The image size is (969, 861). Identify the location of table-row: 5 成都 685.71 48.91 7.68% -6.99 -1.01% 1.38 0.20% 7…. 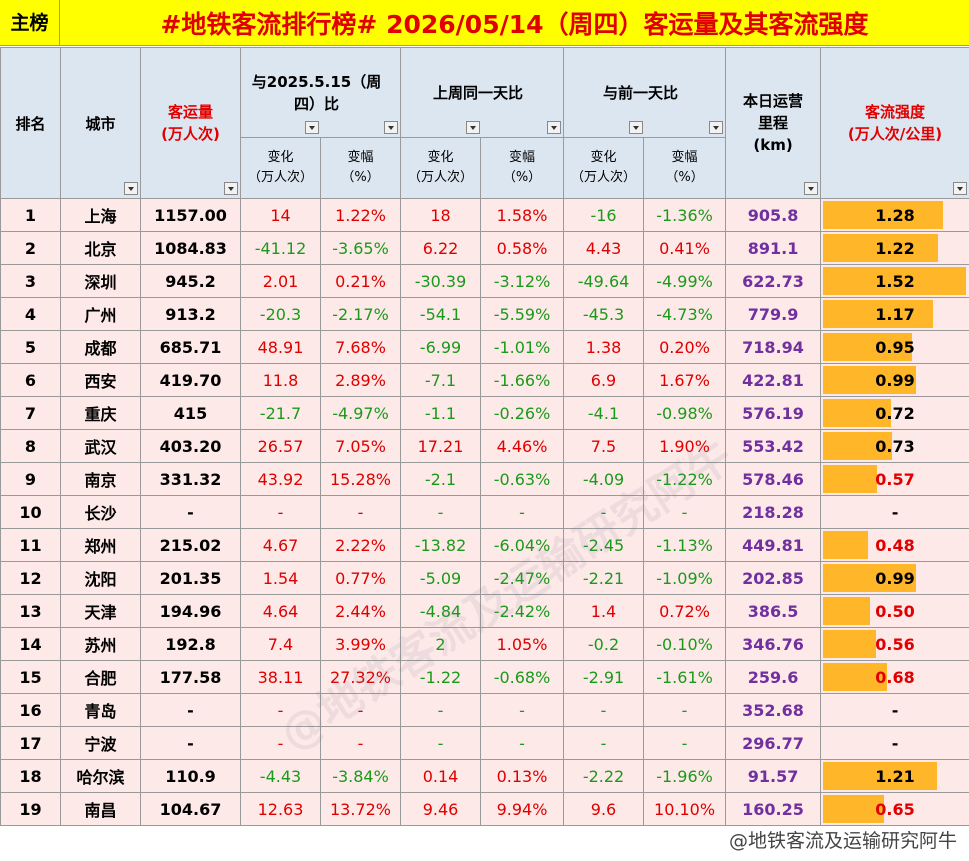
(484, 347).